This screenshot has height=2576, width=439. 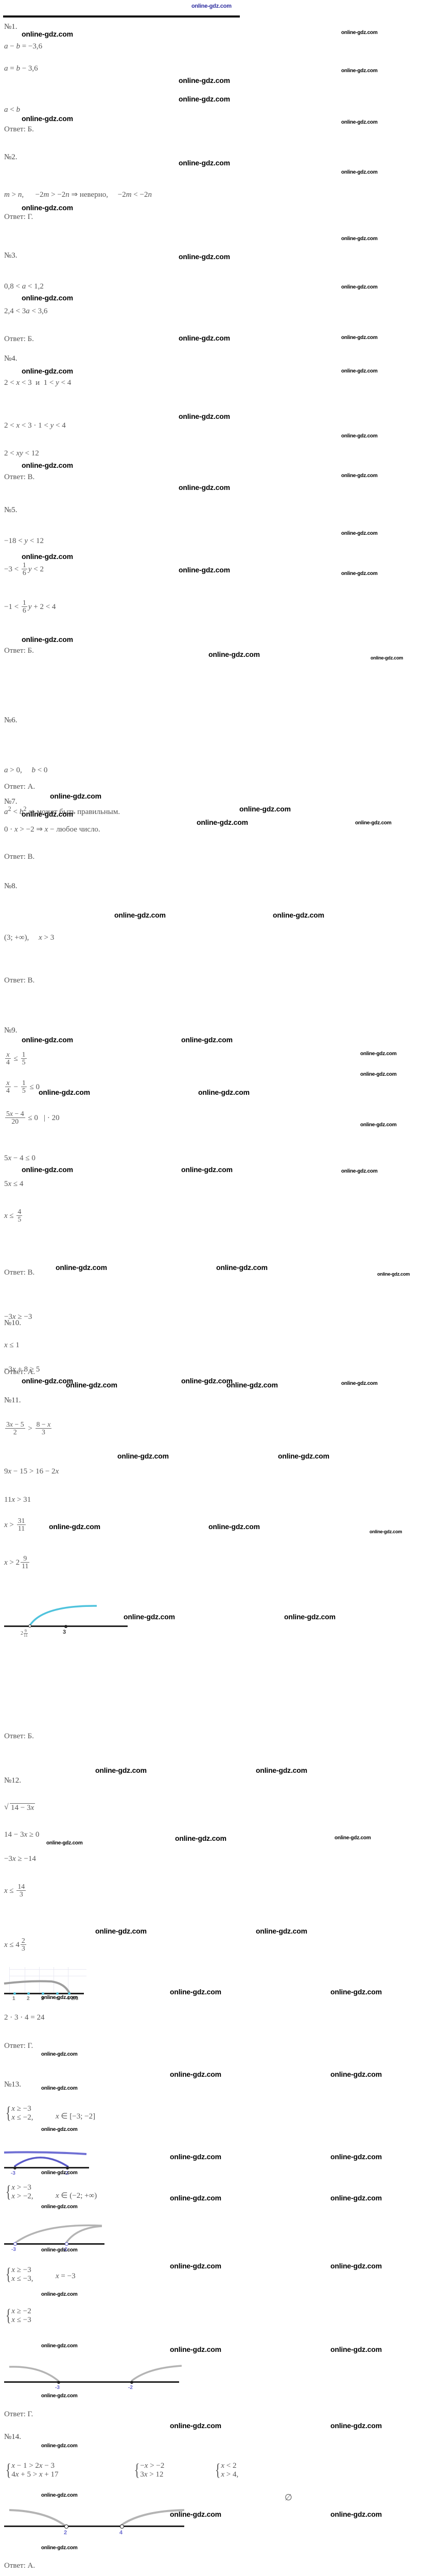 I want to click on number-line-14: 2 4, so click(x=102, y=2522).